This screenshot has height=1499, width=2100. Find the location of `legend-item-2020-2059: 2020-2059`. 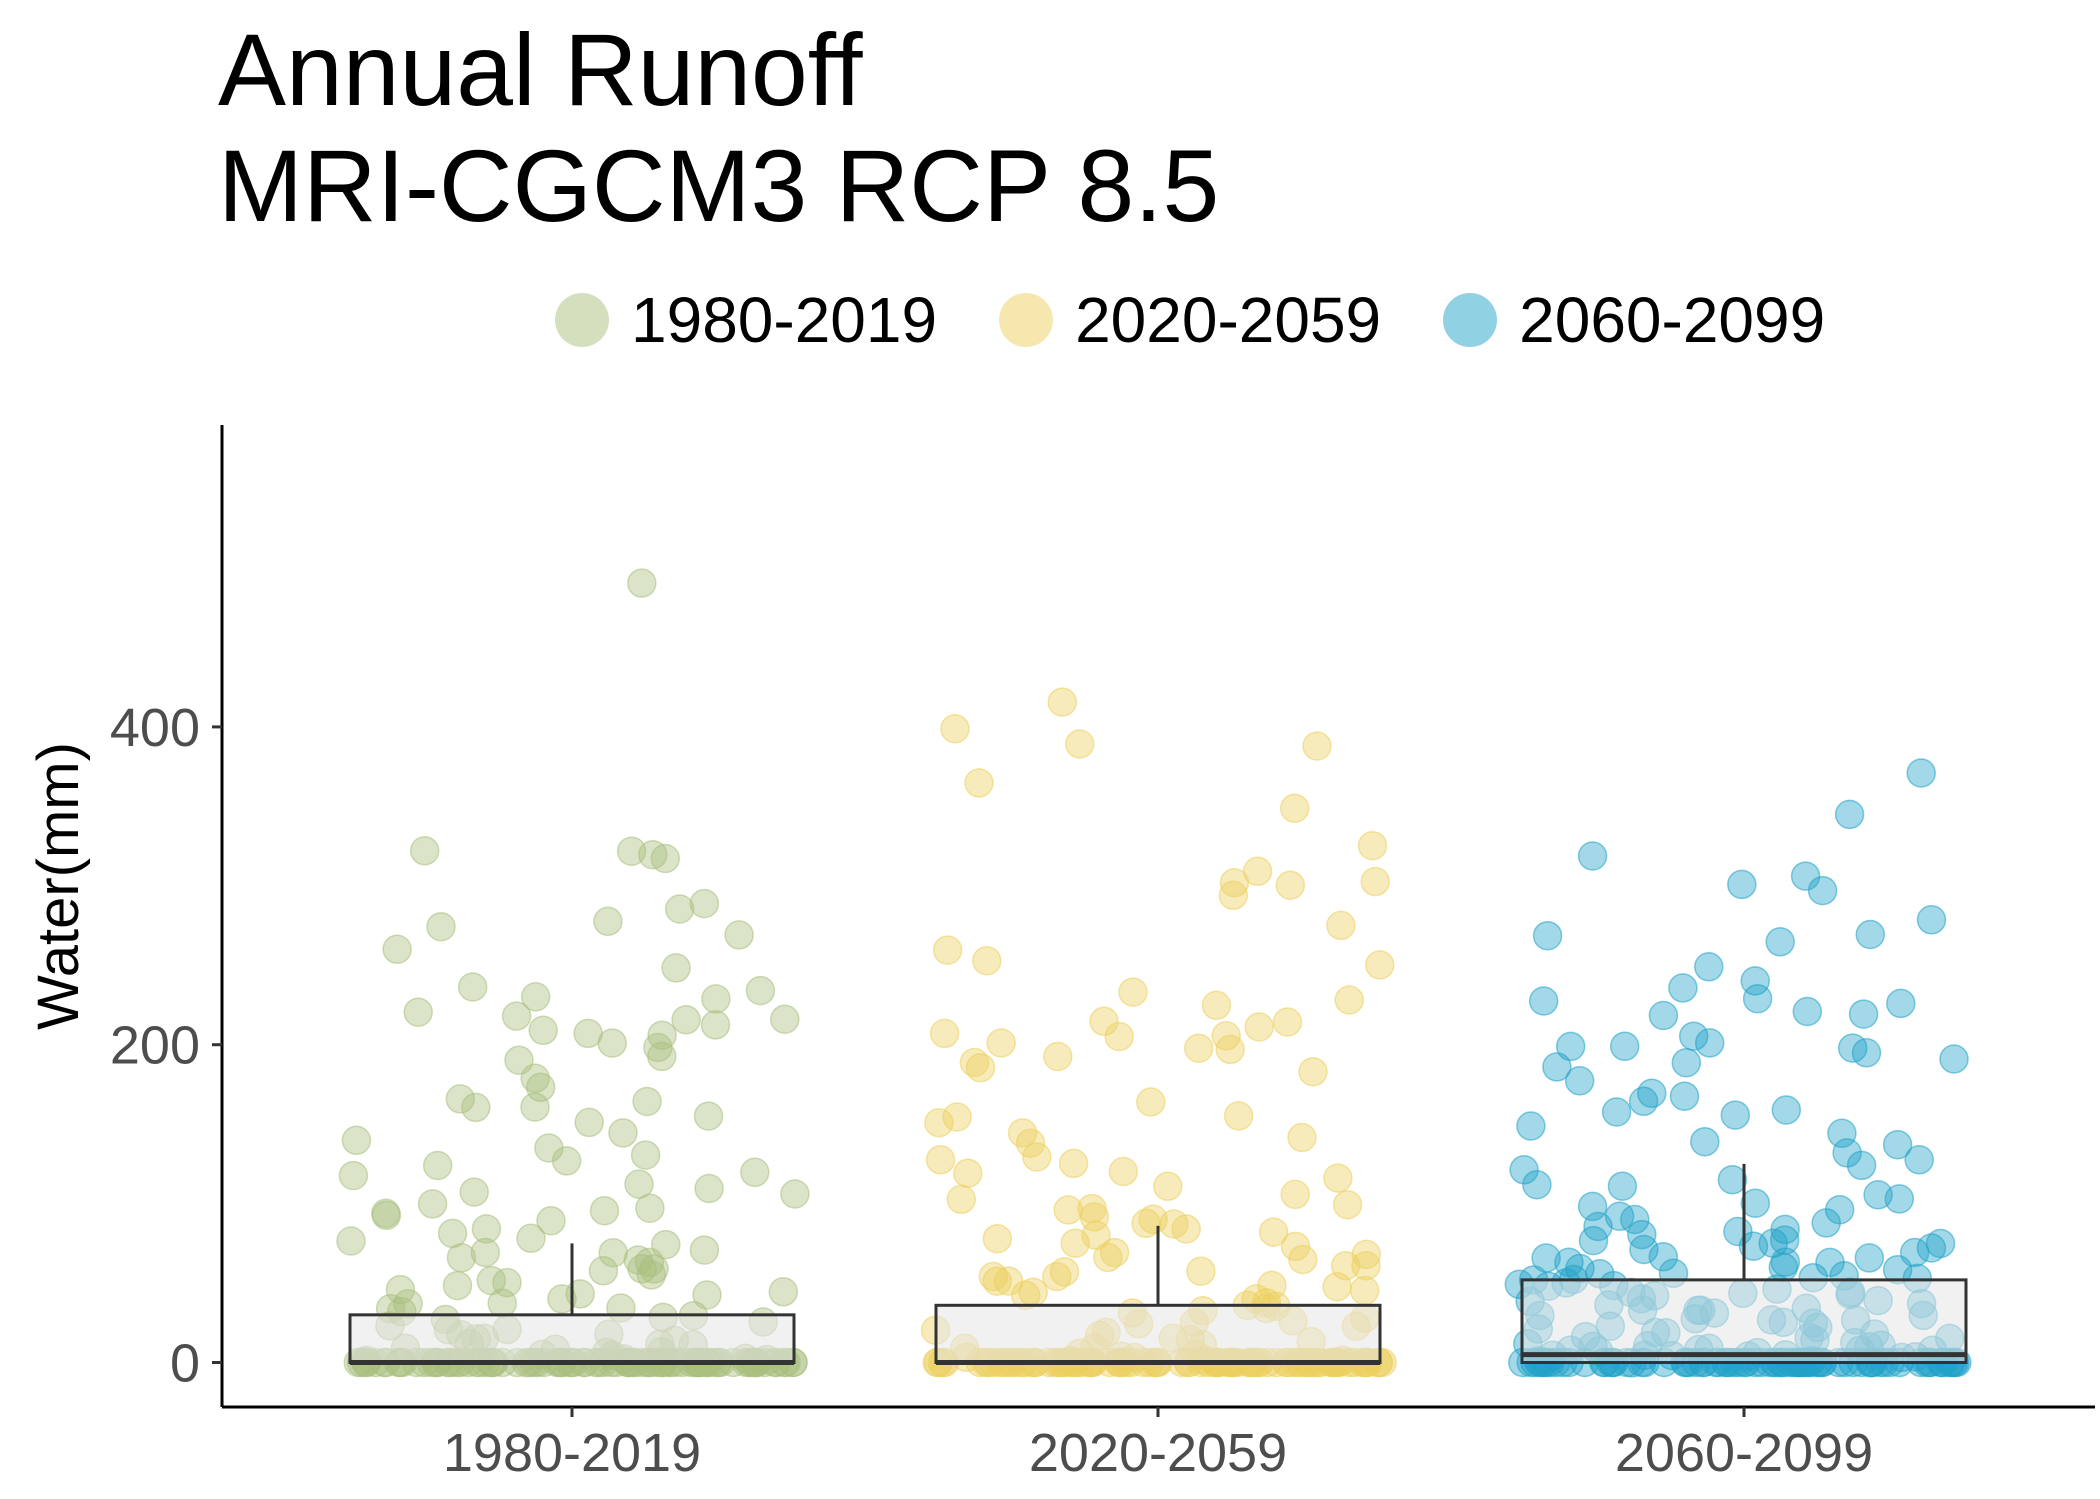

legend-item-2020-2059: 2020-2059 is located at coordinates (1190, 320).